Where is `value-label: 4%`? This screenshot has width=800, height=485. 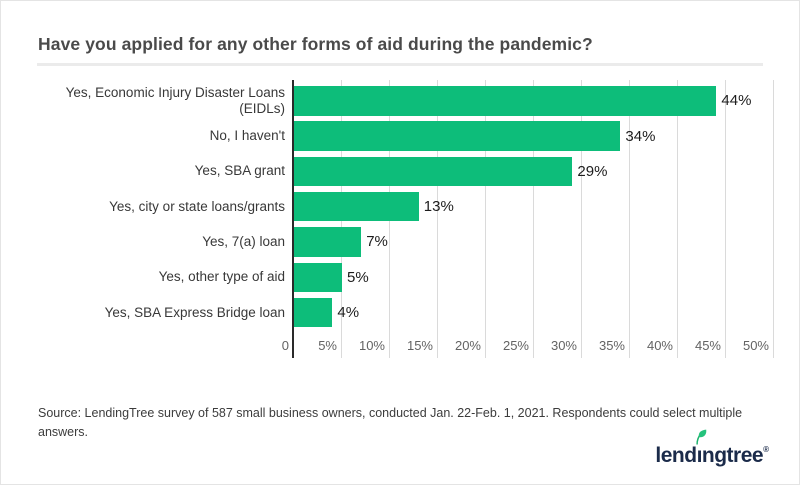
value-label: 4% is located at coordinates (348, 313).